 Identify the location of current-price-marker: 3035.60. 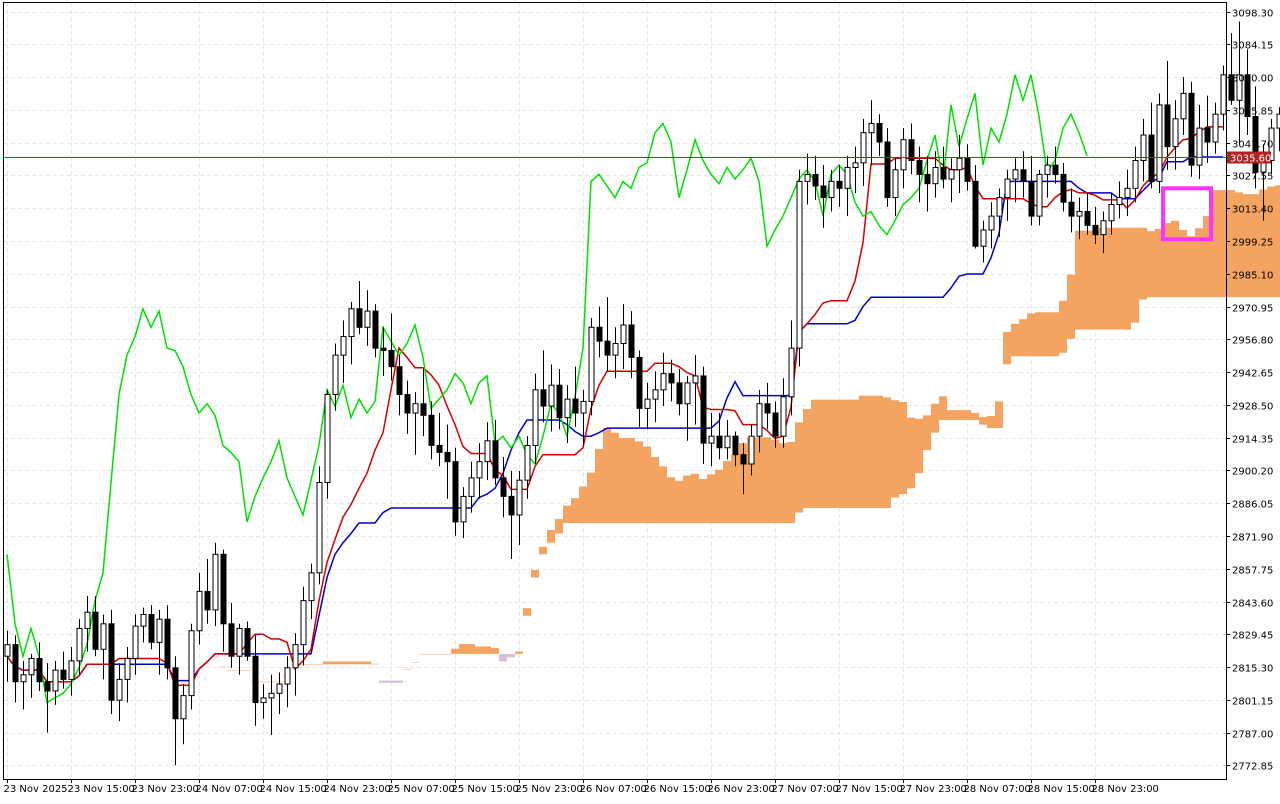
(637, 158).